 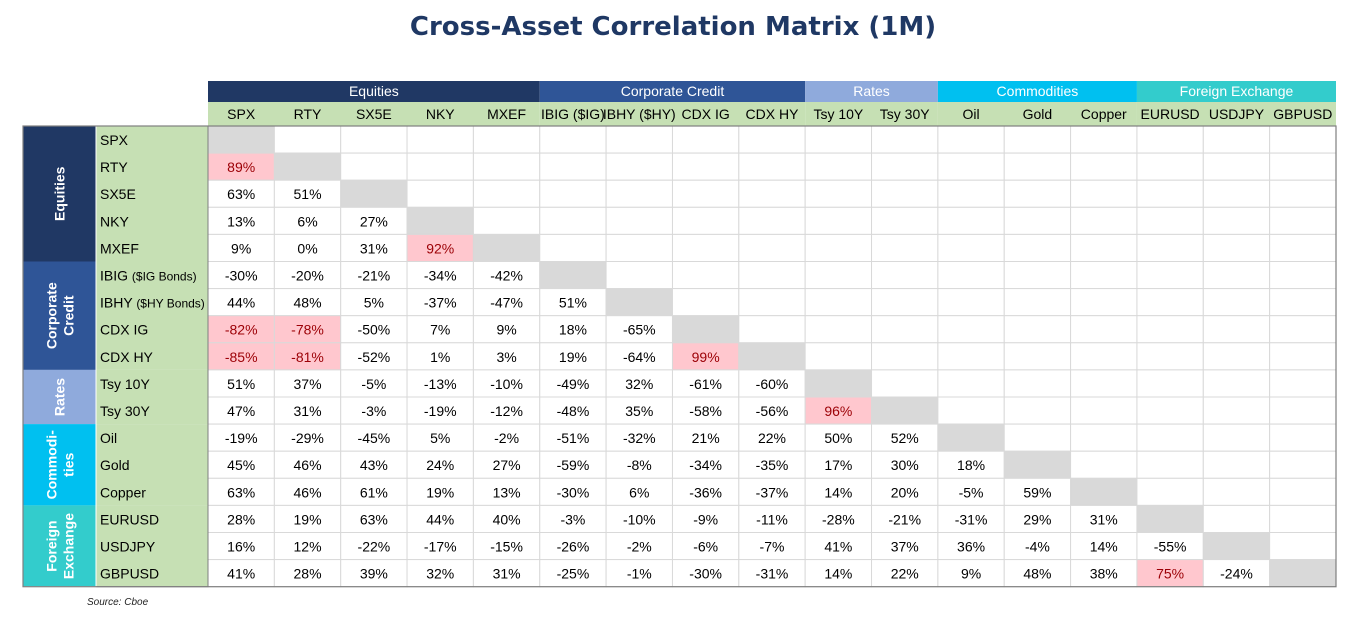 I want to click on column-header-label: IBIG ($IG), so click(x=573, y=114).